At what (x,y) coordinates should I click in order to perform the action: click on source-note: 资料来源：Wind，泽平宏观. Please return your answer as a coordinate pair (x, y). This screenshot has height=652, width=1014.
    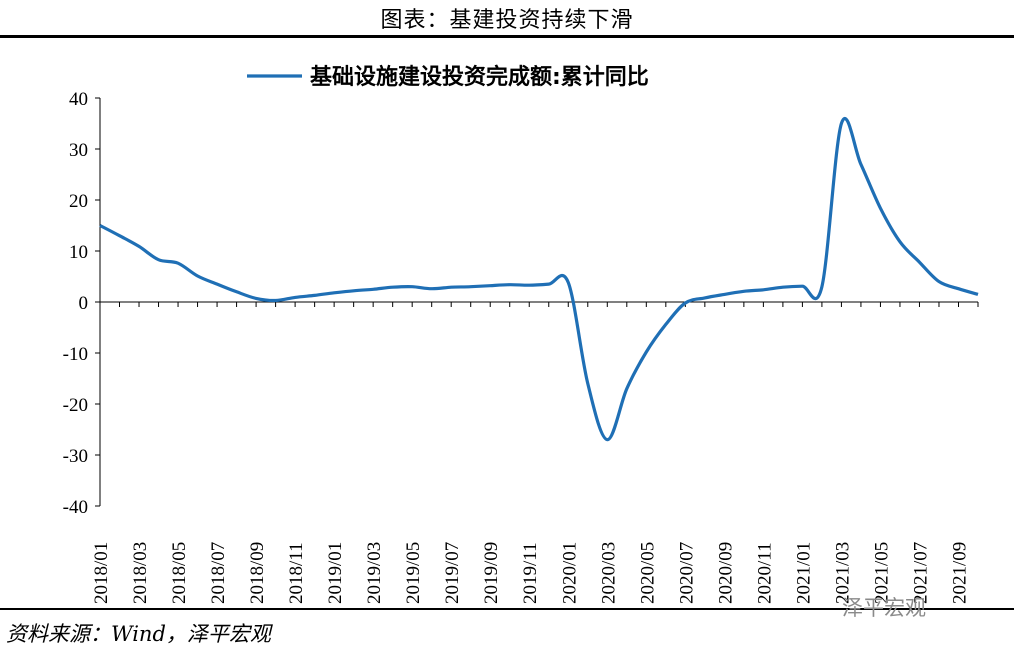
    Looking at the image, I should click on (138, 634).